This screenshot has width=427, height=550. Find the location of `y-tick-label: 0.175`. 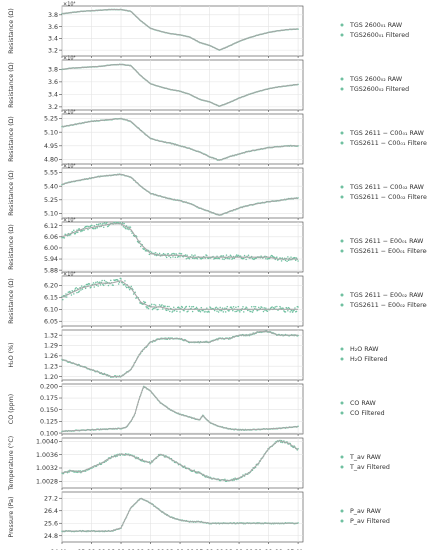

y-tick-label: 0.175 is located at coordinates (49, 398).